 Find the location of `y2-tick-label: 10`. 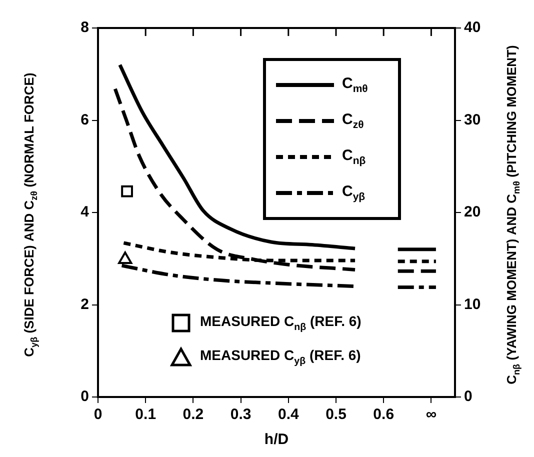

y2-tick-label: 10 is located at coordinates (472, 304).